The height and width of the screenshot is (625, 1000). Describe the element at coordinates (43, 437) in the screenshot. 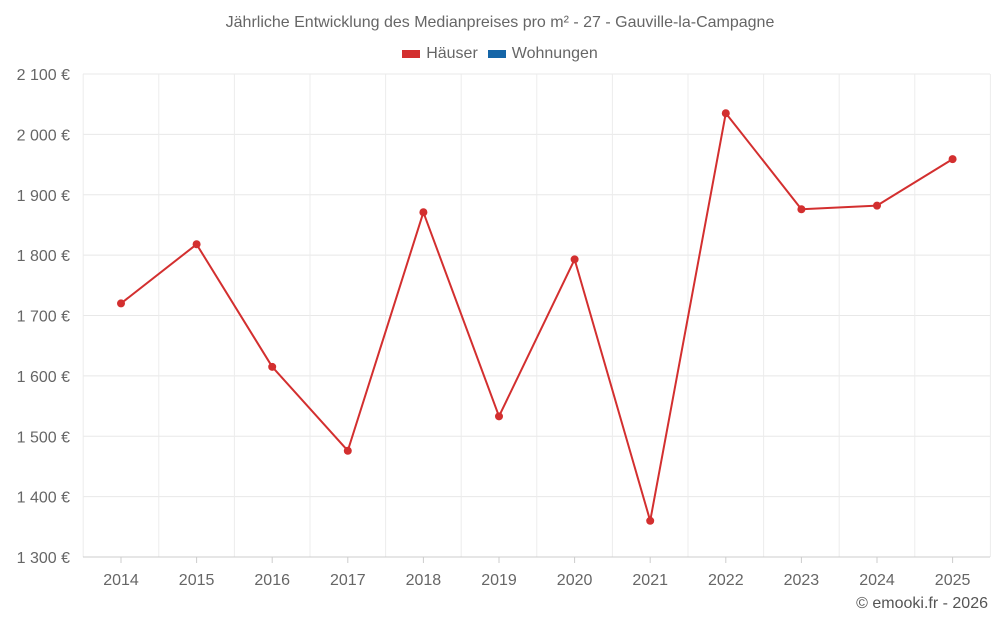

I see `y-tick-label: 1 500 €` at that location.